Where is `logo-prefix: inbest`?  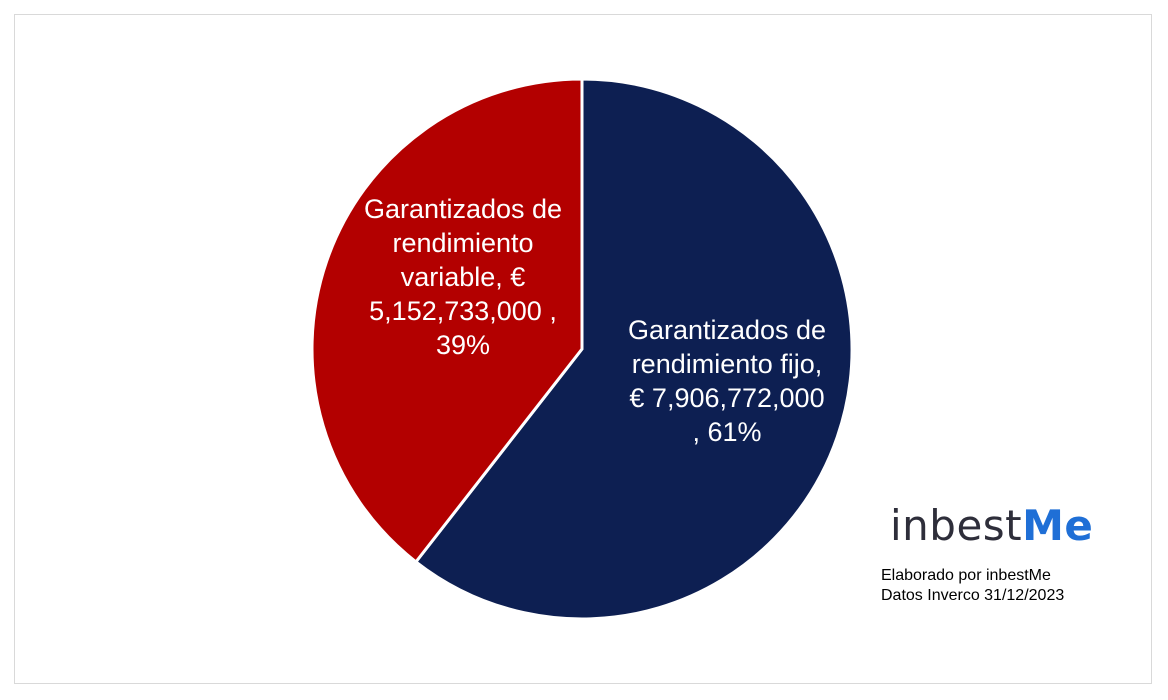
logo-prefix: inbest is located at coordinates (956, 525).